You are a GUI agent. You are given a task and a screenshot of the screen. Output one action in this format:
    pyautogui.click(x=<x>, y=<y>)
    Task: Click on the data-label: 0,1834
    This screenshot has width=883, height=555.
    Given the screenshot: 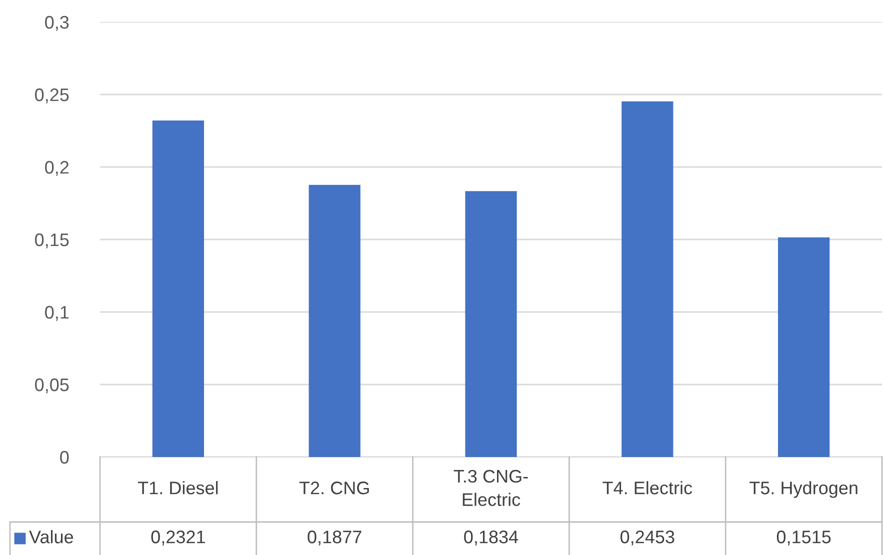 What is the action you would take?
    pyautogui.click(x=491, y=538)
    